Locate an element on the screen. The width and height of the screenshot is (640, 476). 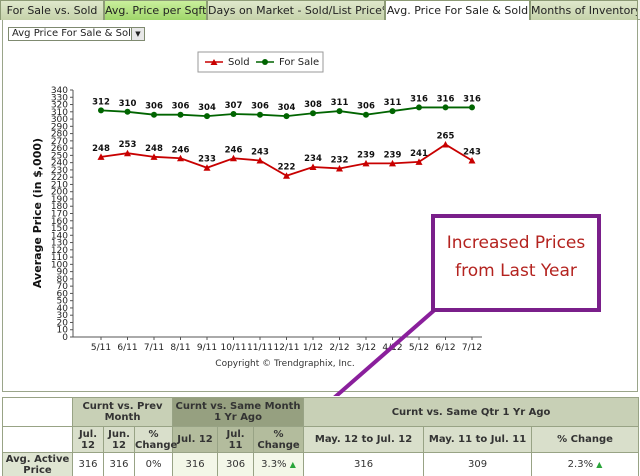
sold-data-label: 233 is located at coordinates (207, 160).